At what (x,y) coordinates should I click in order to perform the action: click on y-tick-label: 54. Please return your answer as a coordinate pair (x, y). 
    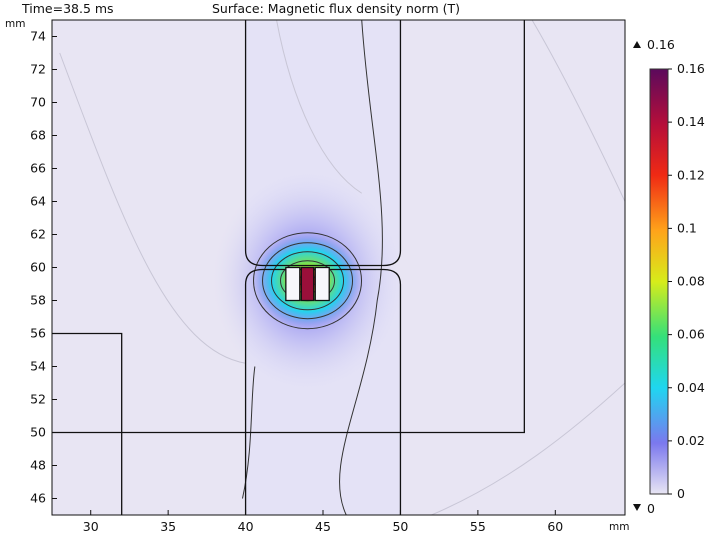
    Looking at the image, I should click on (38, 366).